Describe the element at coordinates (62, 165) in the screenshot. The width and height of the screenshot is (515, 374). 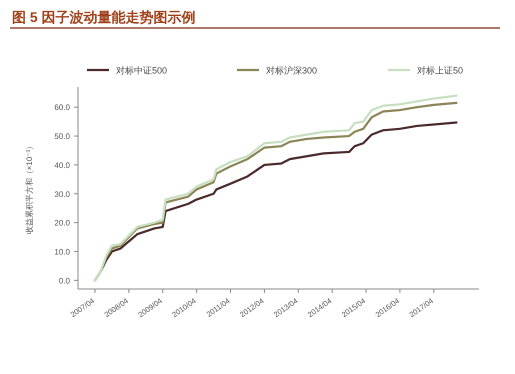
I see `y-tick-label: 40.0` at that location.